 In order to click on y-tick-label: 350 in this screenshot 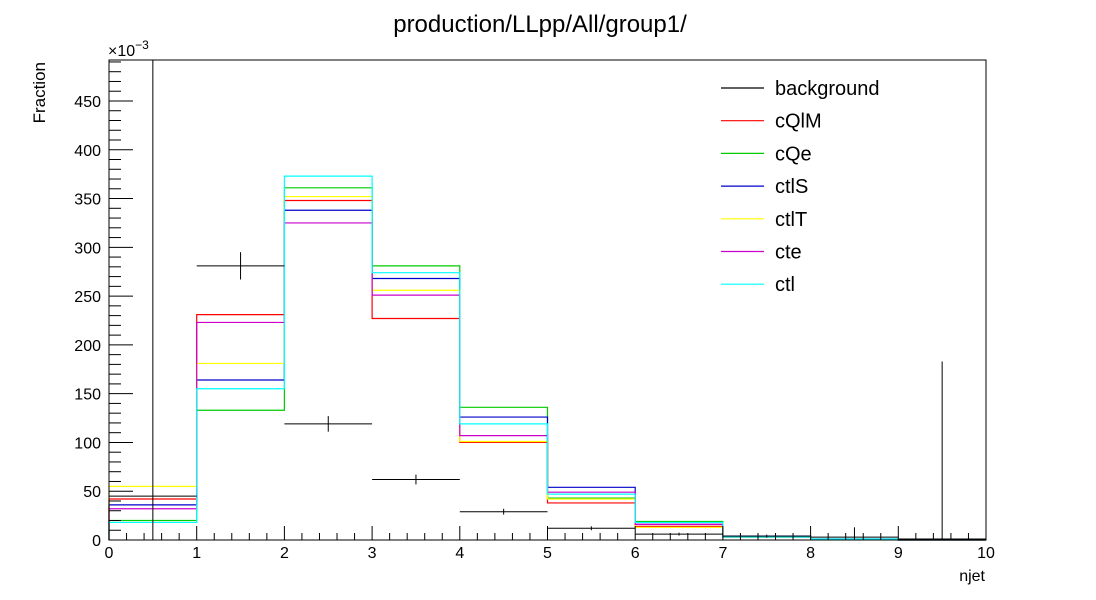, I will do `click(87, 200)`.